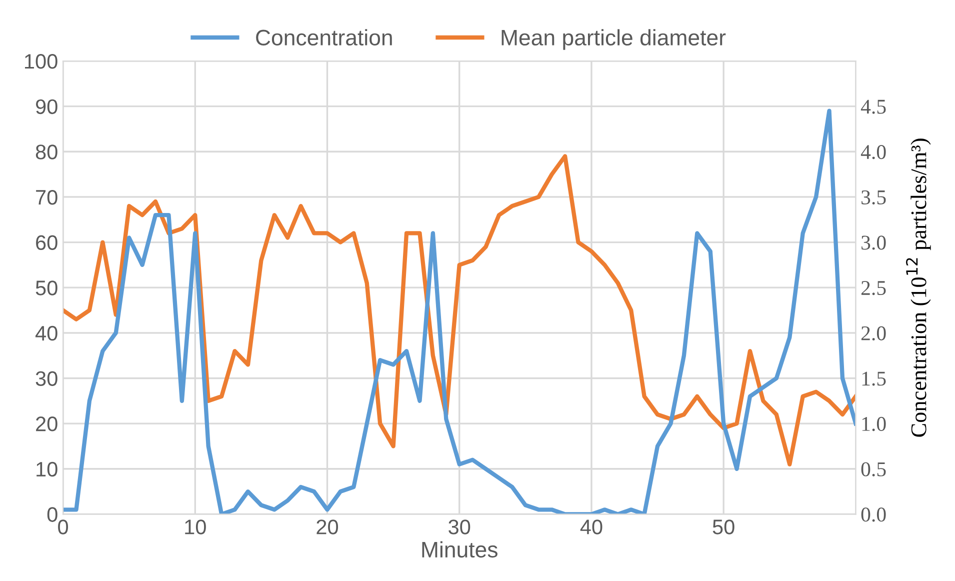 The image size is (955, 581). What do you see at coordinates (46, 333) in the screenshot?
I see `y-tick-label: 40` at bounding box center [46, 333].